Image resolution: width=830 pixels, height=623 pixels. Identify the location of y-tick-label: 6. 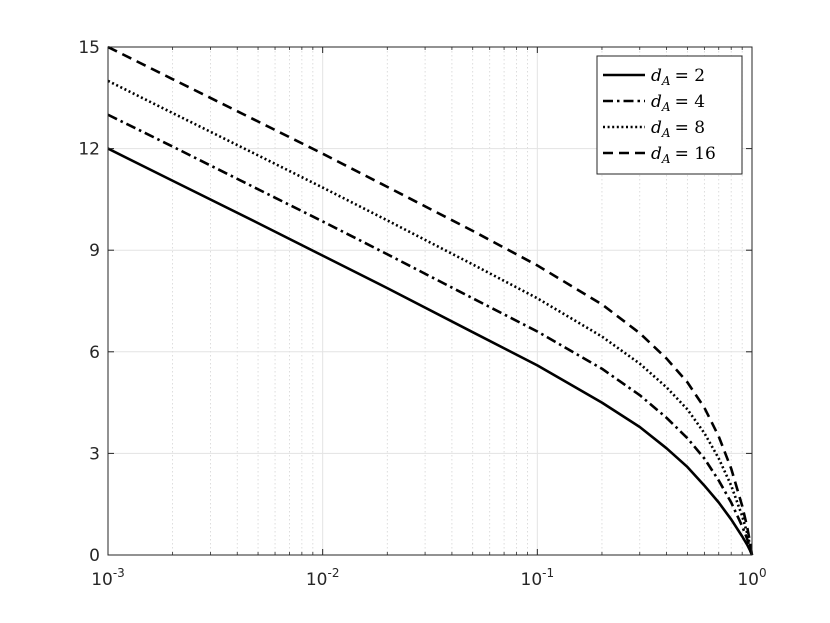
(94, 353).